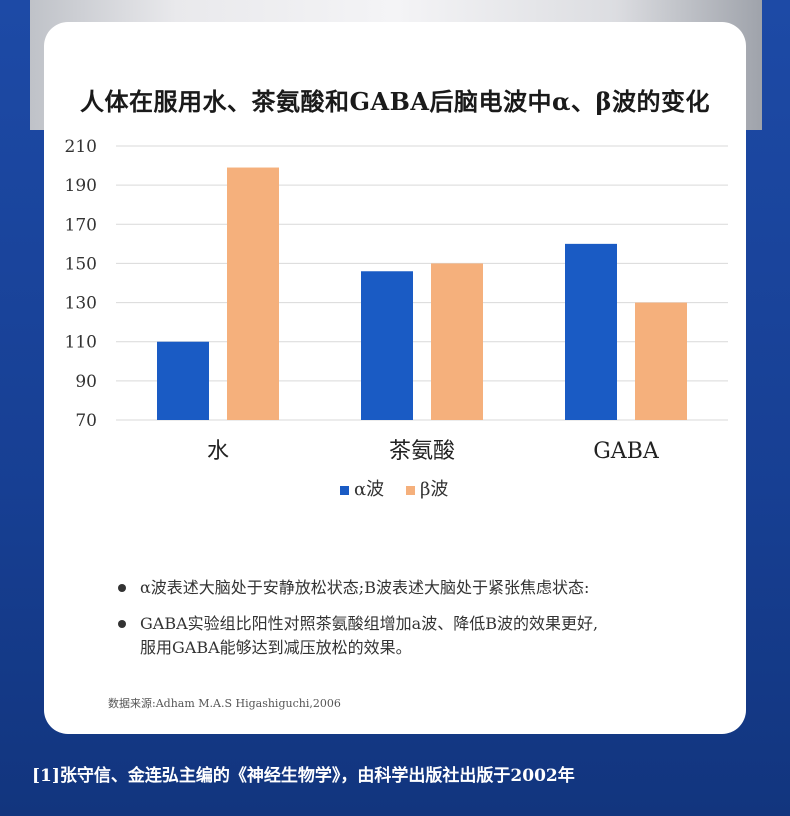  What do you see at coordinates (224, 703) in the screenshot?
I see `data-source: 数据来源:Adham M.A.S Higashiguchi,2006` at bounding box center [224, 703].